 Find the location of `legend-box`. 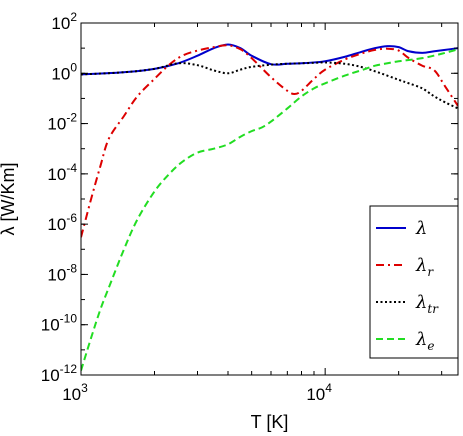

legend-box is located at coordinates (414, 282).